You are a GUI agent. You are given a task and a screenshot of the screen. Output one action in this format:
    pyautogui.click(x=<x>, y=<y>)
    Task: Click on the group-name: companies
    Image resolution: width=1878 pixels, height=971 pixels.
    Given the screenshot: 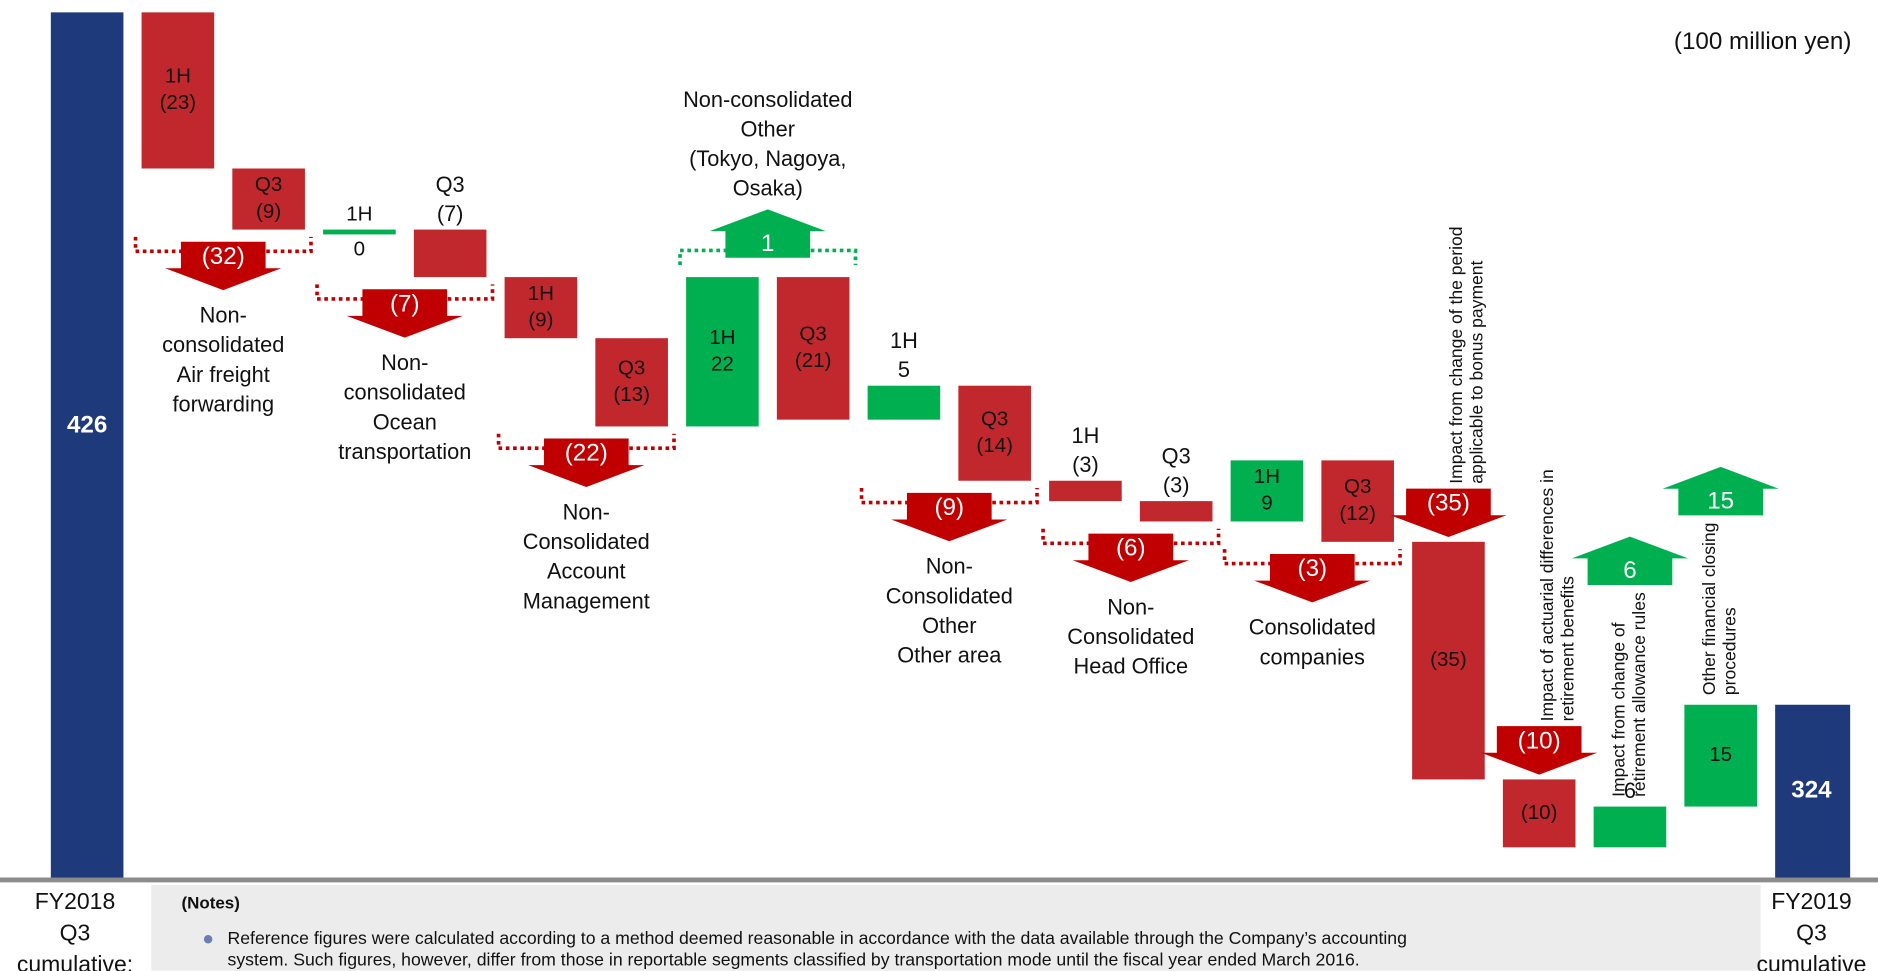 What is the action you would take?
    pyautogui.click(x=1312, y=656)
    